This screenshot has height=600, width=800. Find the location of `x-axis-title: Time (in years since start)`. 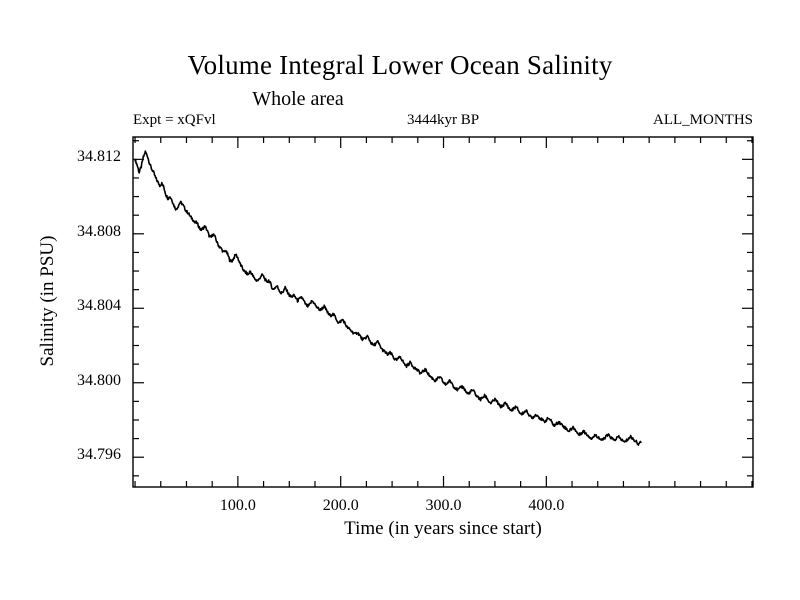

x-axis-title: Time (in years since start) is located at coordinates (443, 528).